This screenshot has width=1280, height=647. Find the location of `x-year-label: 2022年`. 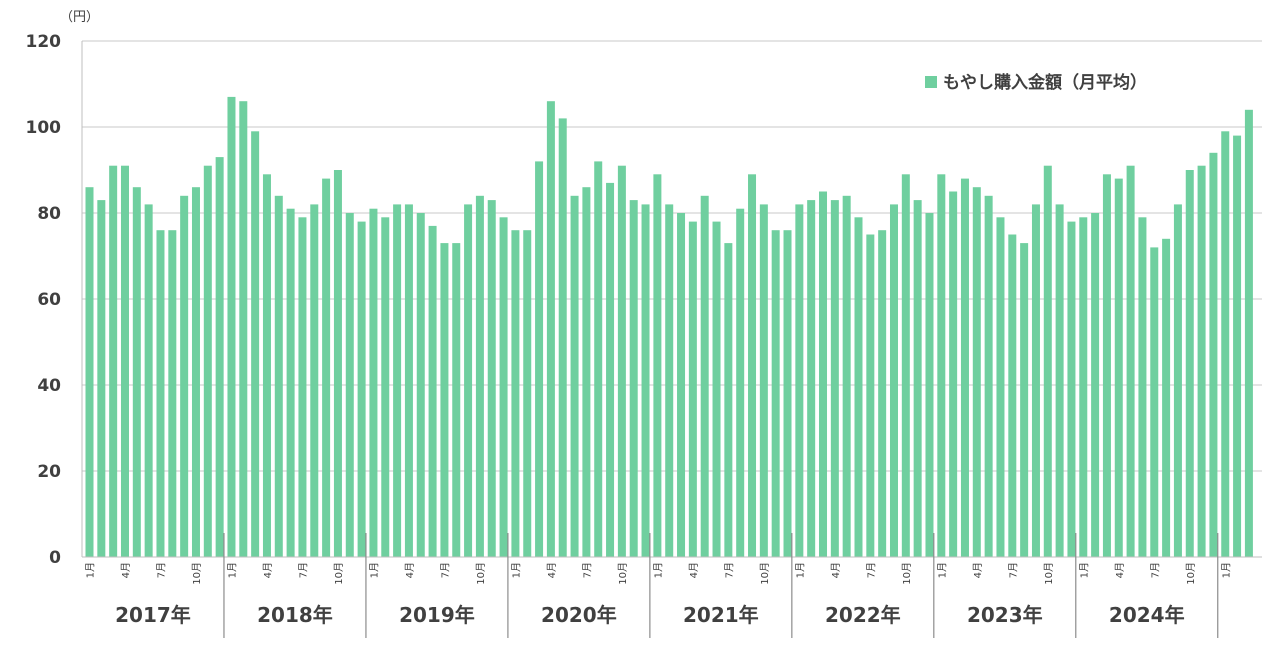

x-year-label: 2022年 is located at coordinates (863, 615).